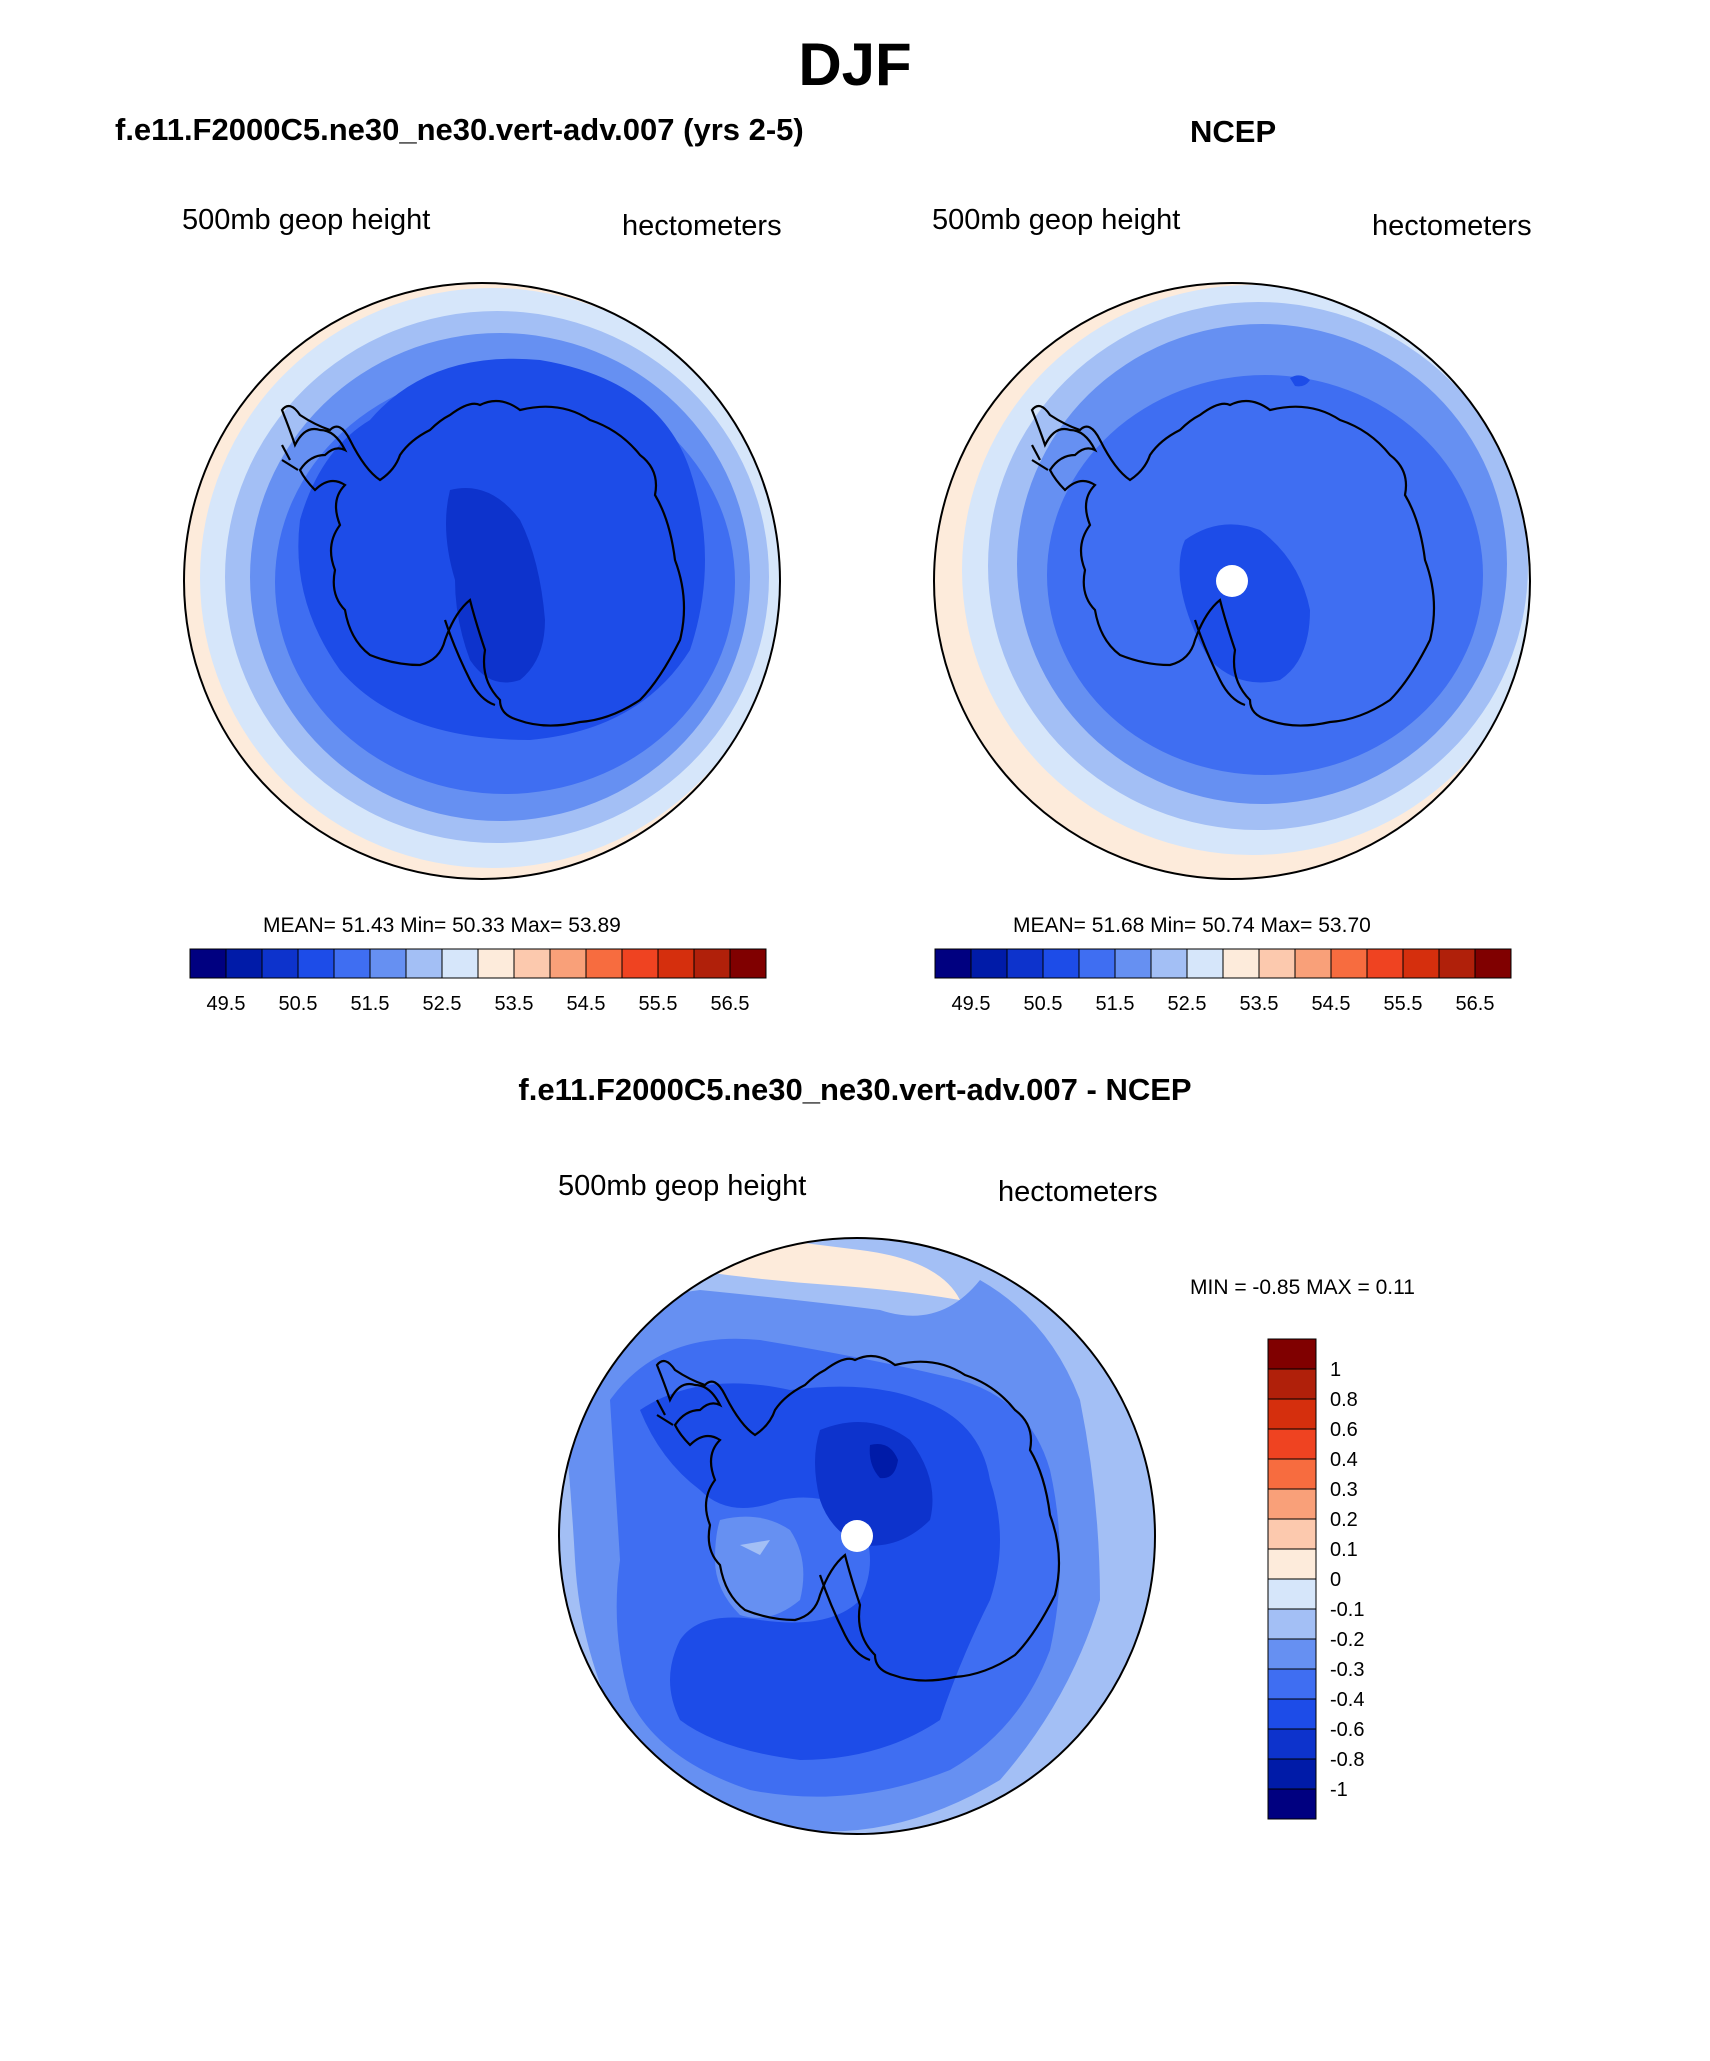 The width and height of the screenshot is (1710, 2061). I want to click on diff-colorbar-tick-label: 0.6, so click(1344, 1430).